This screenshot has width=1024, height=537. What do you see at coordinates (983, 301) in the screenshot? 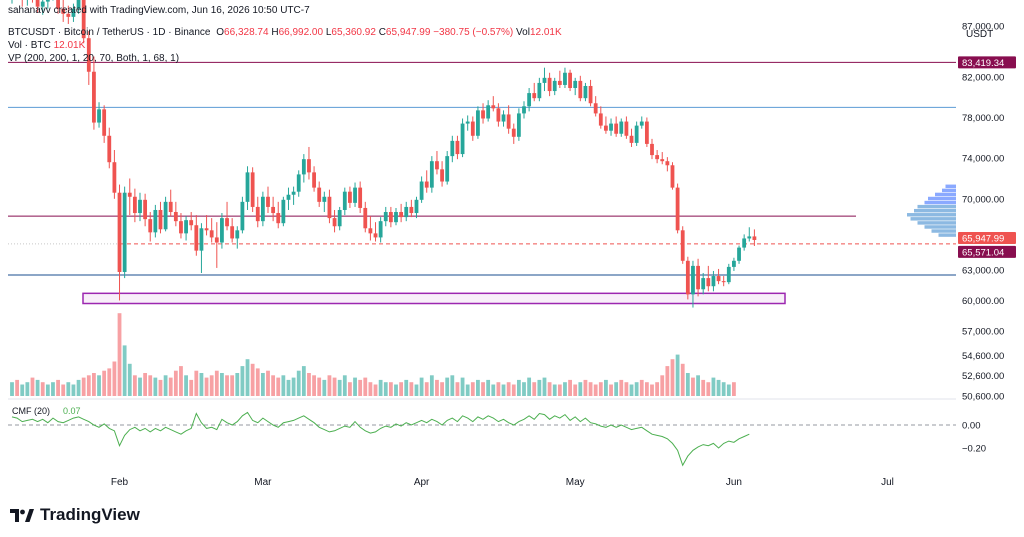
I see `price-tick-label: 60,000.00` at bounding box center [983, 301].